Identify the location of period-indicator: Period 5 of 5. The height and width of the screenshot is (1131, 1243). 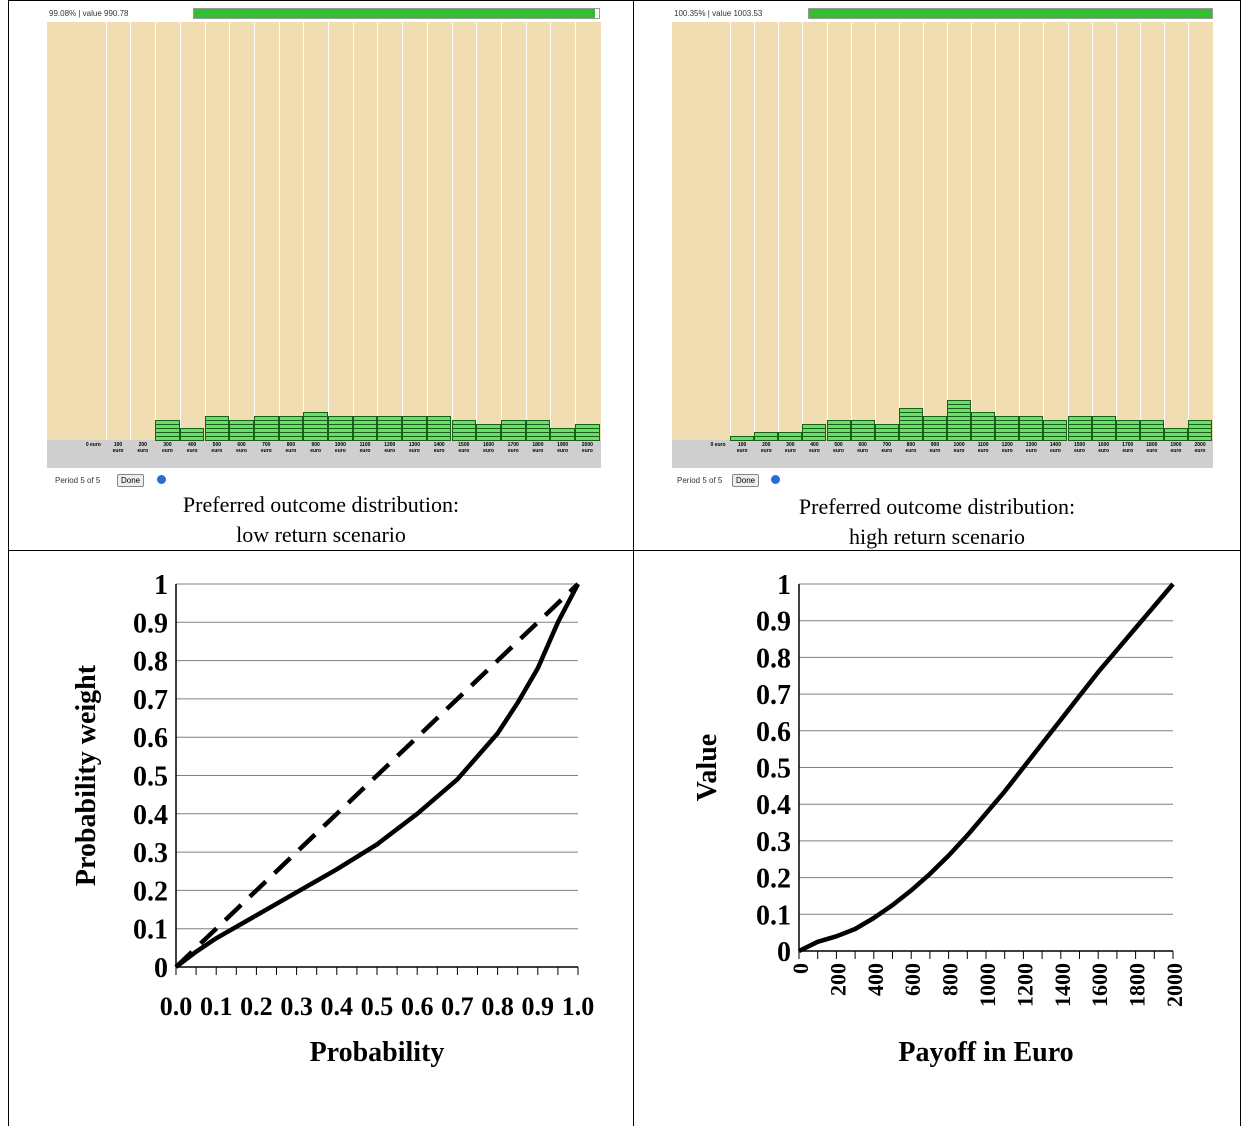
(78, 480).